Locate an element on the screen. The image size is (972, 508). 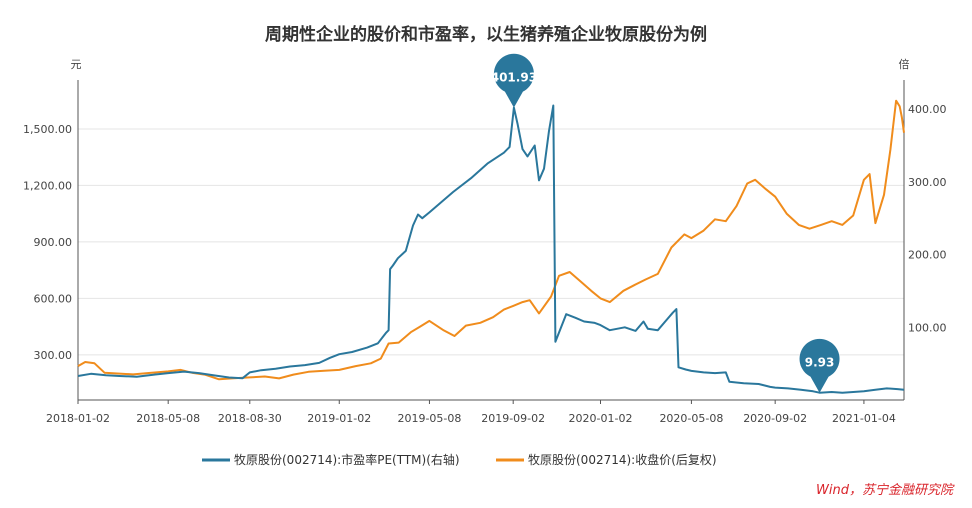
annotation-pin-min: 9.93 is located at coordinates (819, 365).